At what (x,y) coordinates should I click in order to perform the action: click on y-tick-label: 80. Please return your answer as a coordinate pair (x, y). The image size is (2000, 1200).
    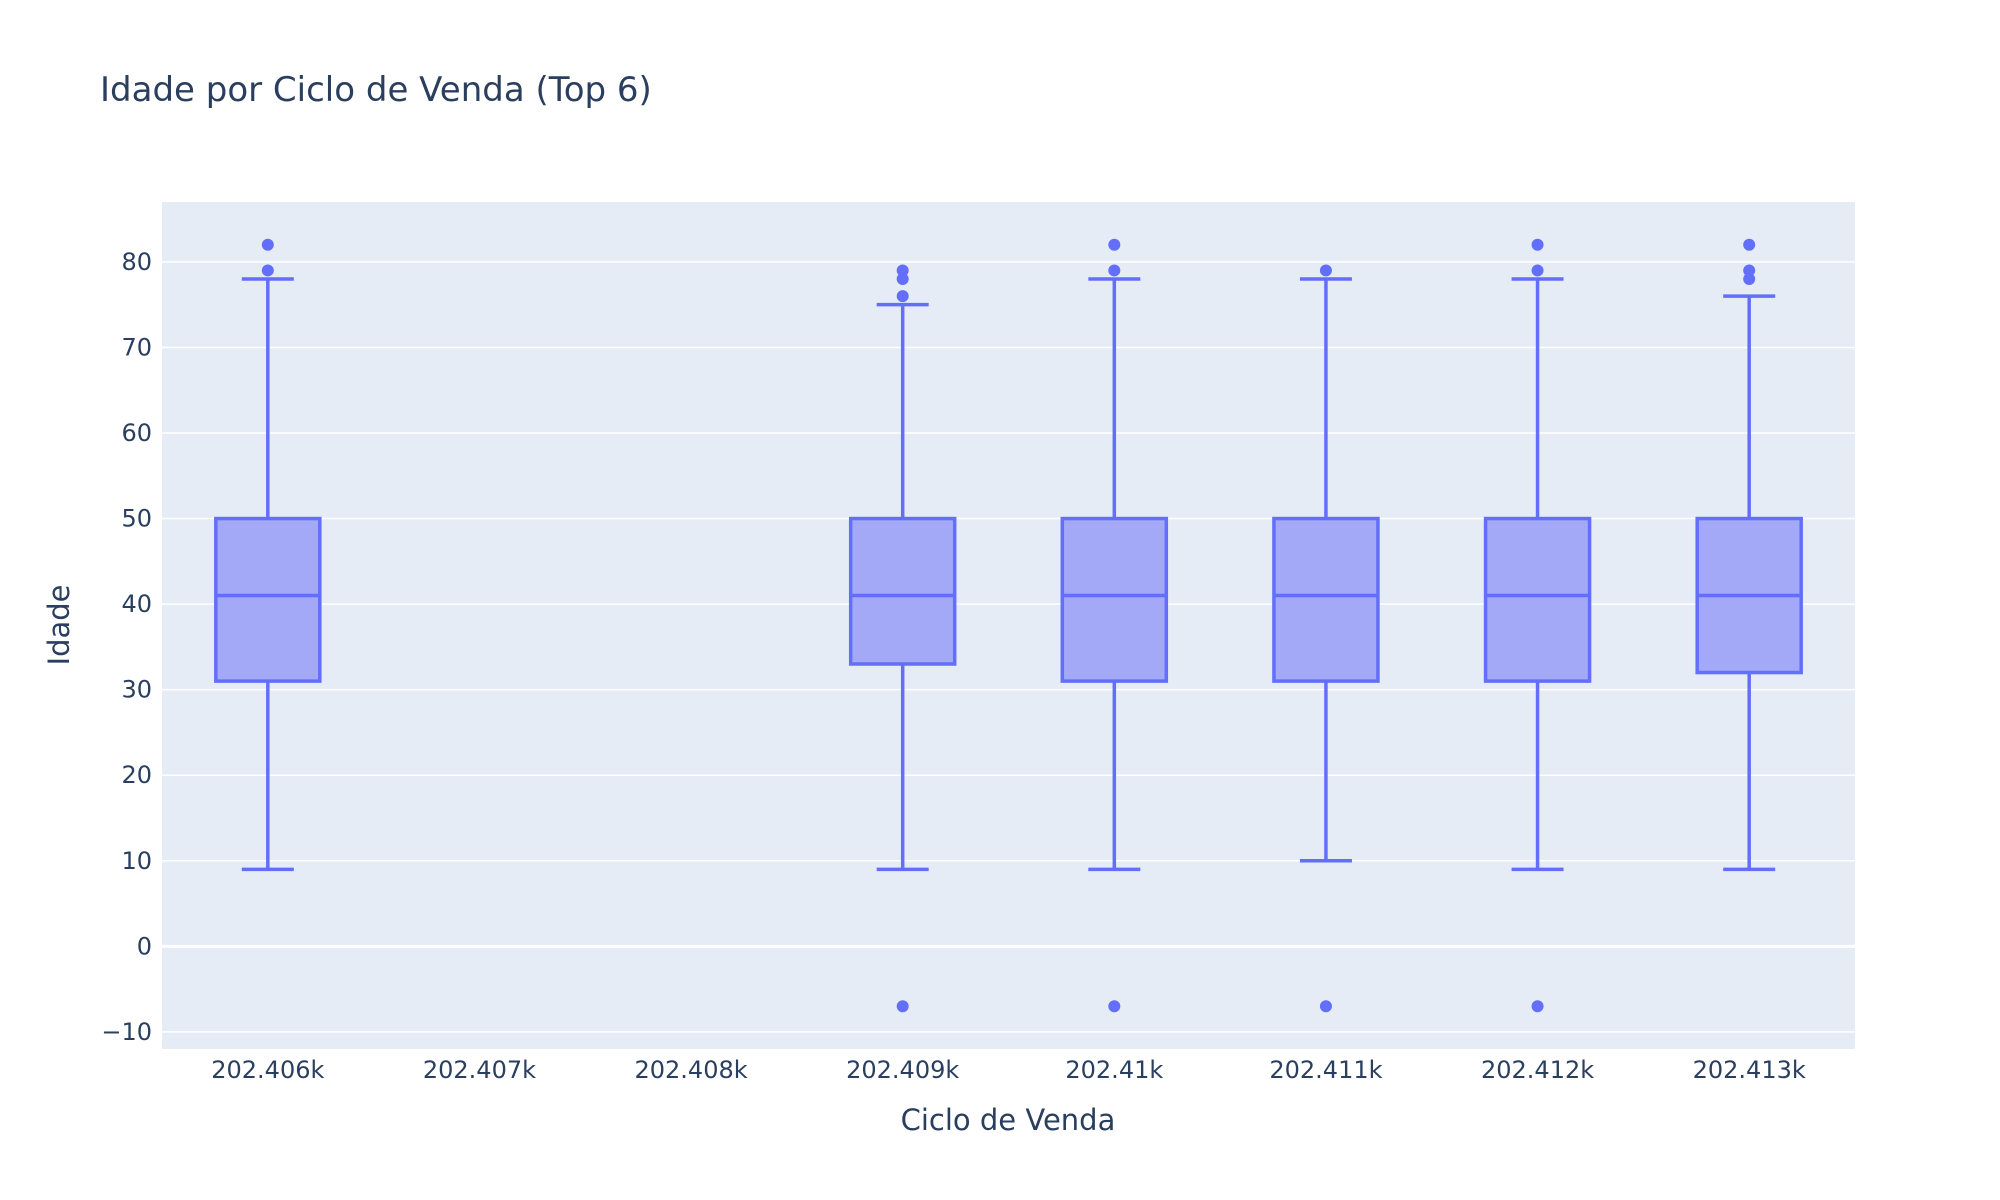
    Looking at the image, I should click on (136, 262).